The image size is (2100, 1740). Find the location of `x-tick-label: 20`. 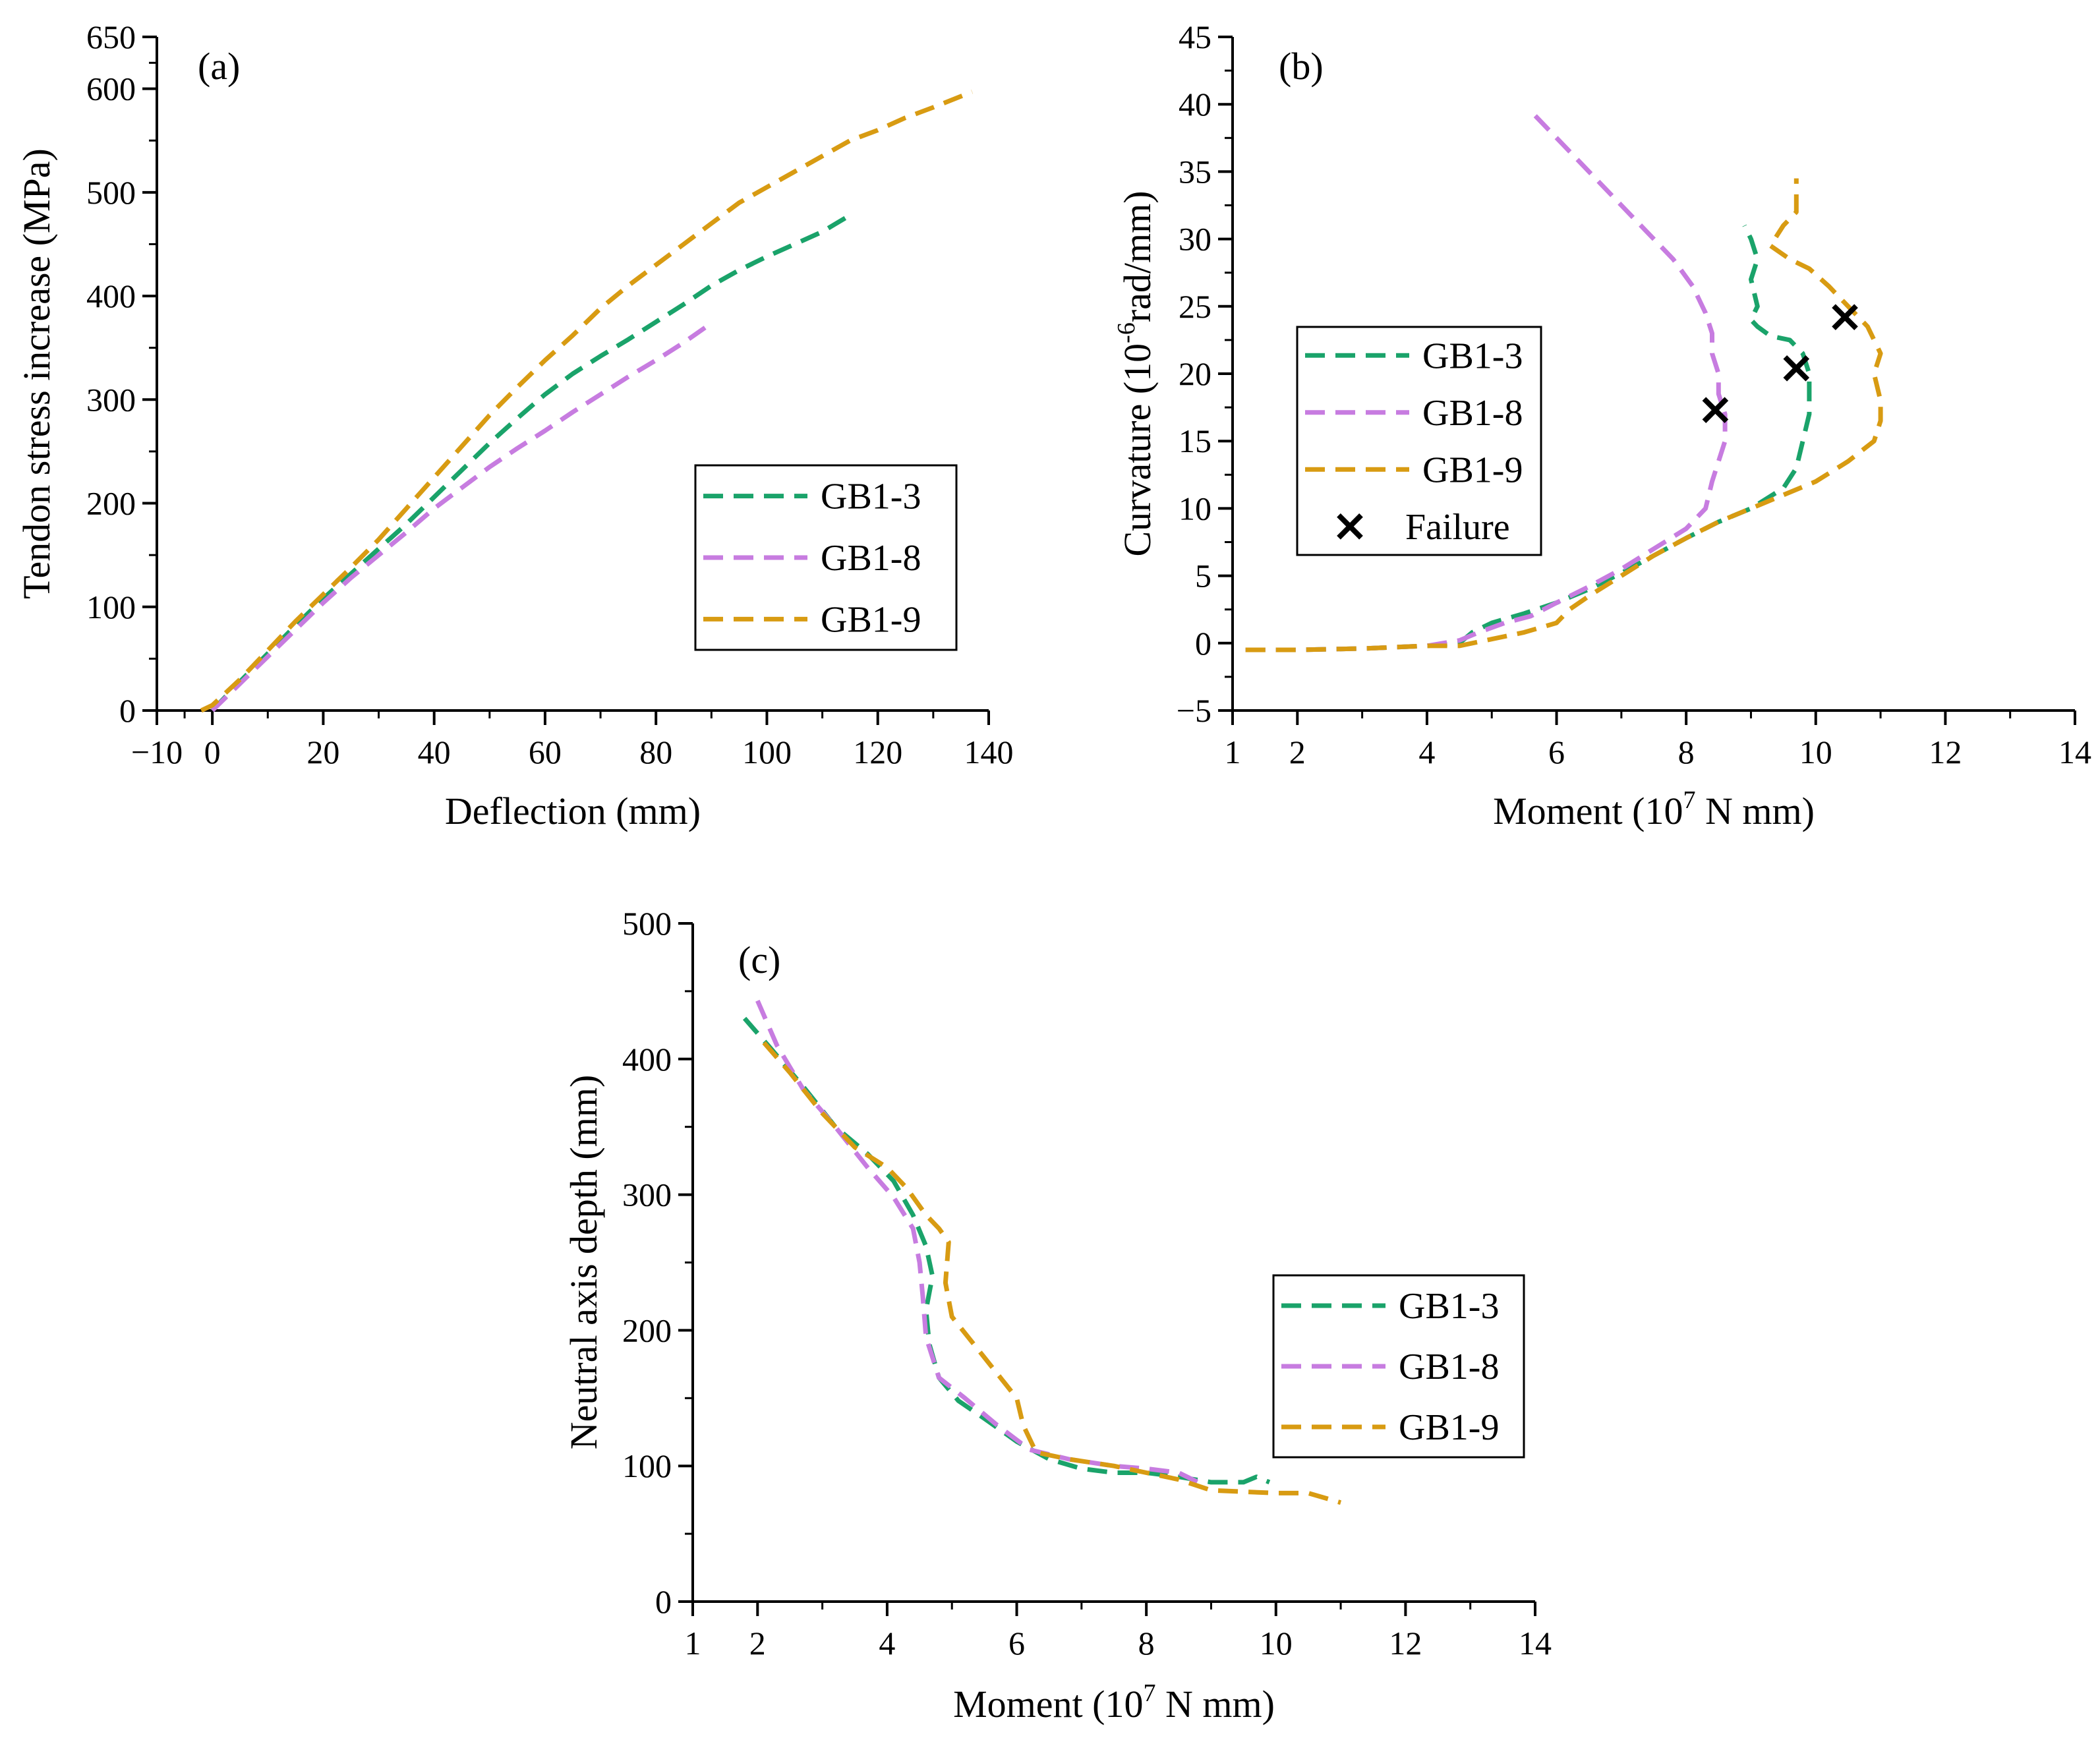

x-tick-label: 20 is located at coordinates (322, 752).